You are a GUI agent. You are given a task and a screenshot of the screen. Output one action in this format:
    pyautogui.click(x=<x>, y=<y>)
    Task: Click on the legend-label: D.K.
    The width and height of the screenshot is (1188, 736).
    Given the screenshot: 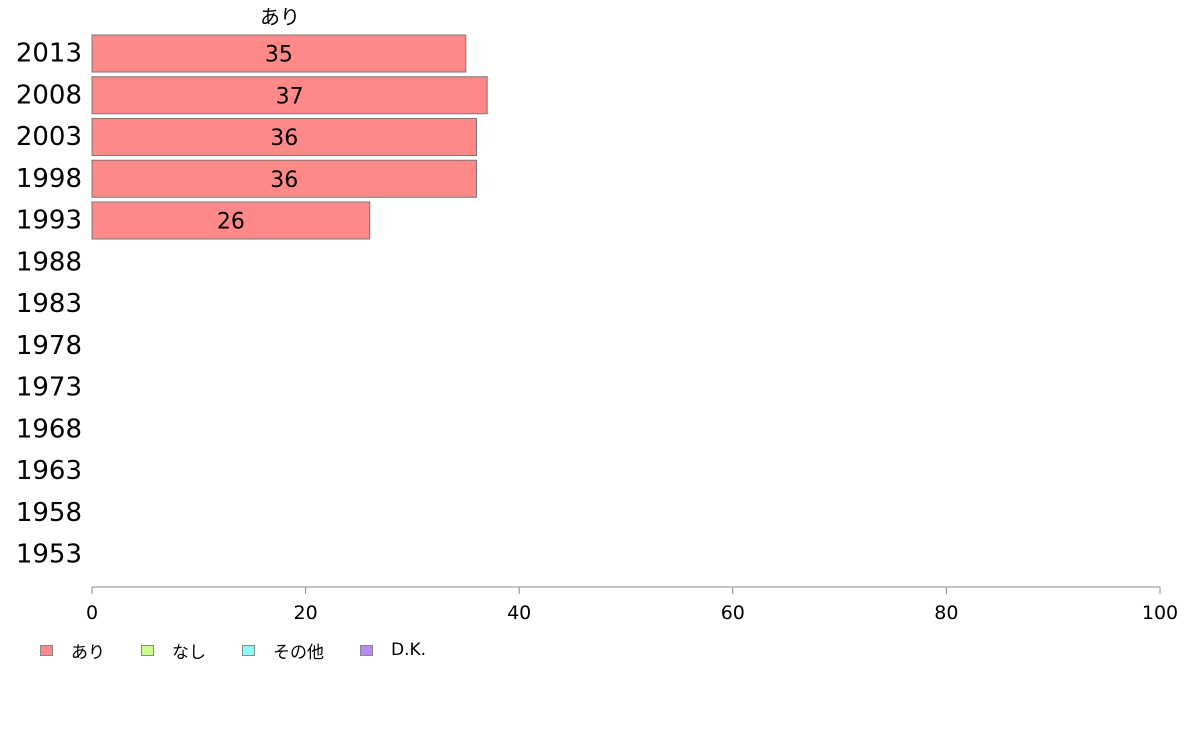 What is the action you would take?
    pyautogui.click(x=409, y=650)
    